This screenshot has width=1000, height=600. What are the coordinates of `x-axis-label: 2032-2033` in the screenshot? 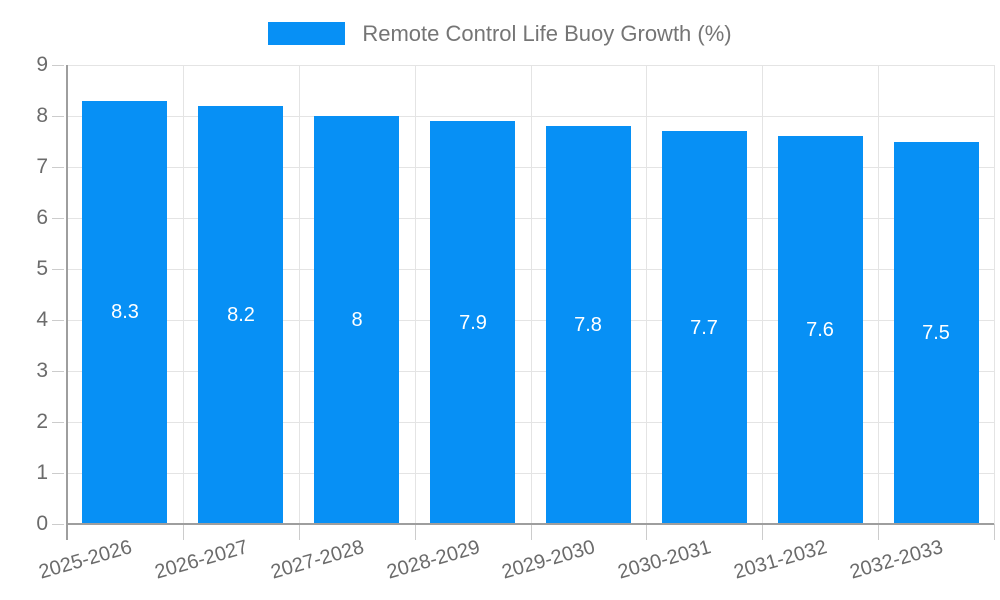 It's located at (896, 560).